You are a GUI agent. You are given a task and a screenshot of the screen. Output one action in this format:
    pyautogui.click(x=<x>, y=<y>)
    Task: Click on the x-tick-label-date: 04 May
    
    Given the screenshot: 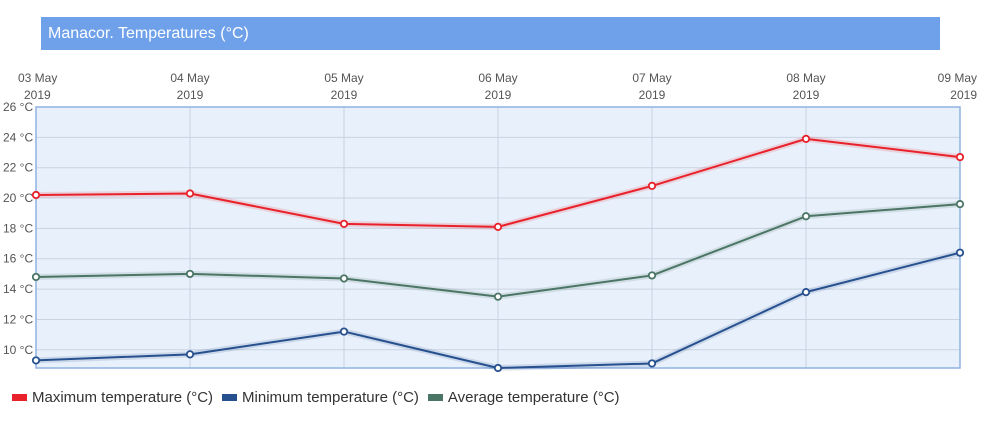 What is the action you would take?
    pyautogui.click(x=189, y=78)
    